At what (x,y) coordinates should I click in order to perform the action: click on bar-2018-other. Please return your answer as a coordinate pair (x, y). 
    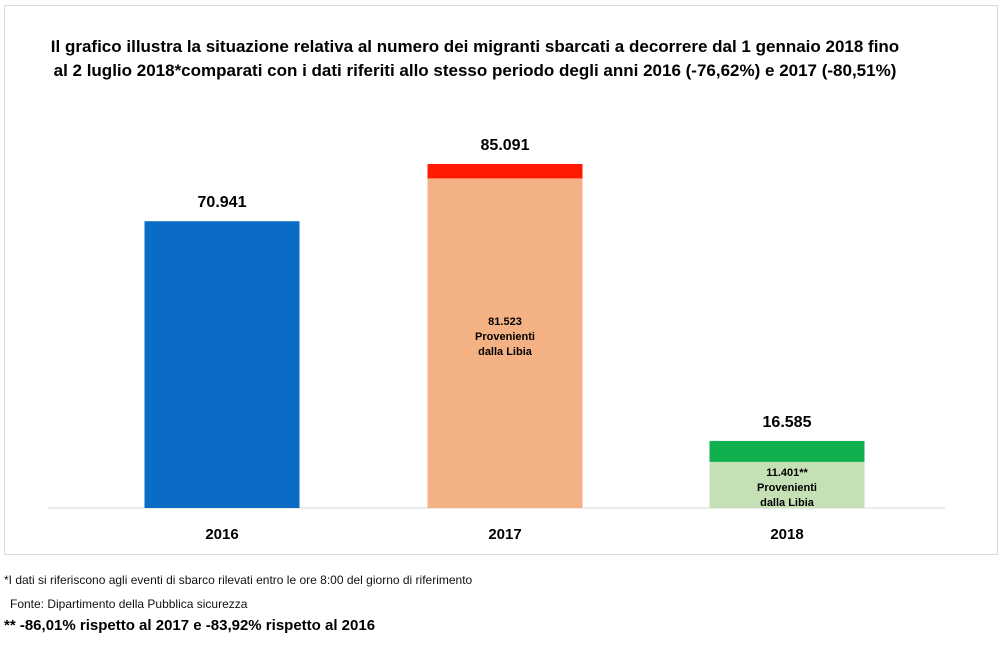
    Looking at the image, I should click on (787, 451).